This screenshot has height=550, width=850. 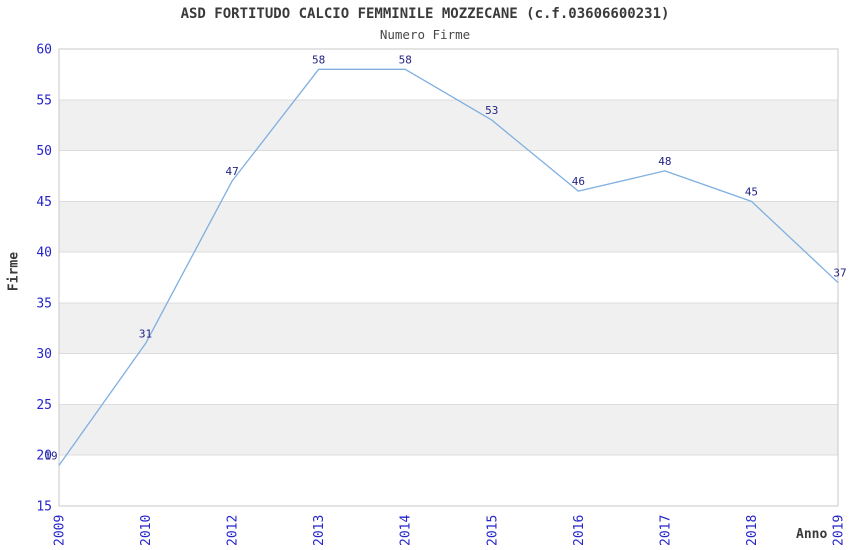 I want to click on x-tick-label: 2017, so click(x=665, y=530).